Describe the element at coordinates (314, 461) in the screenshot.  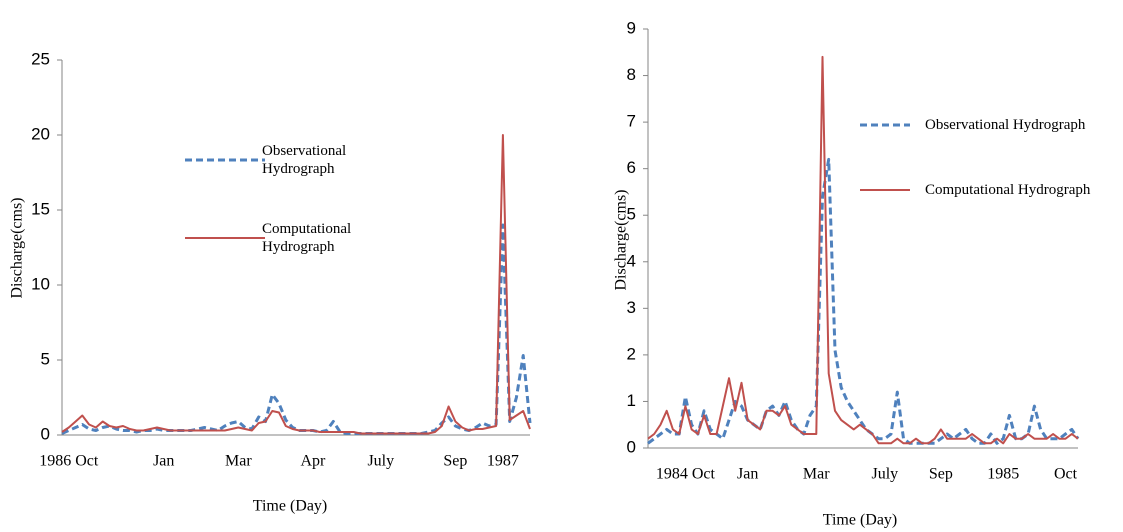
I see `x-tick-label: Apr` at that location.